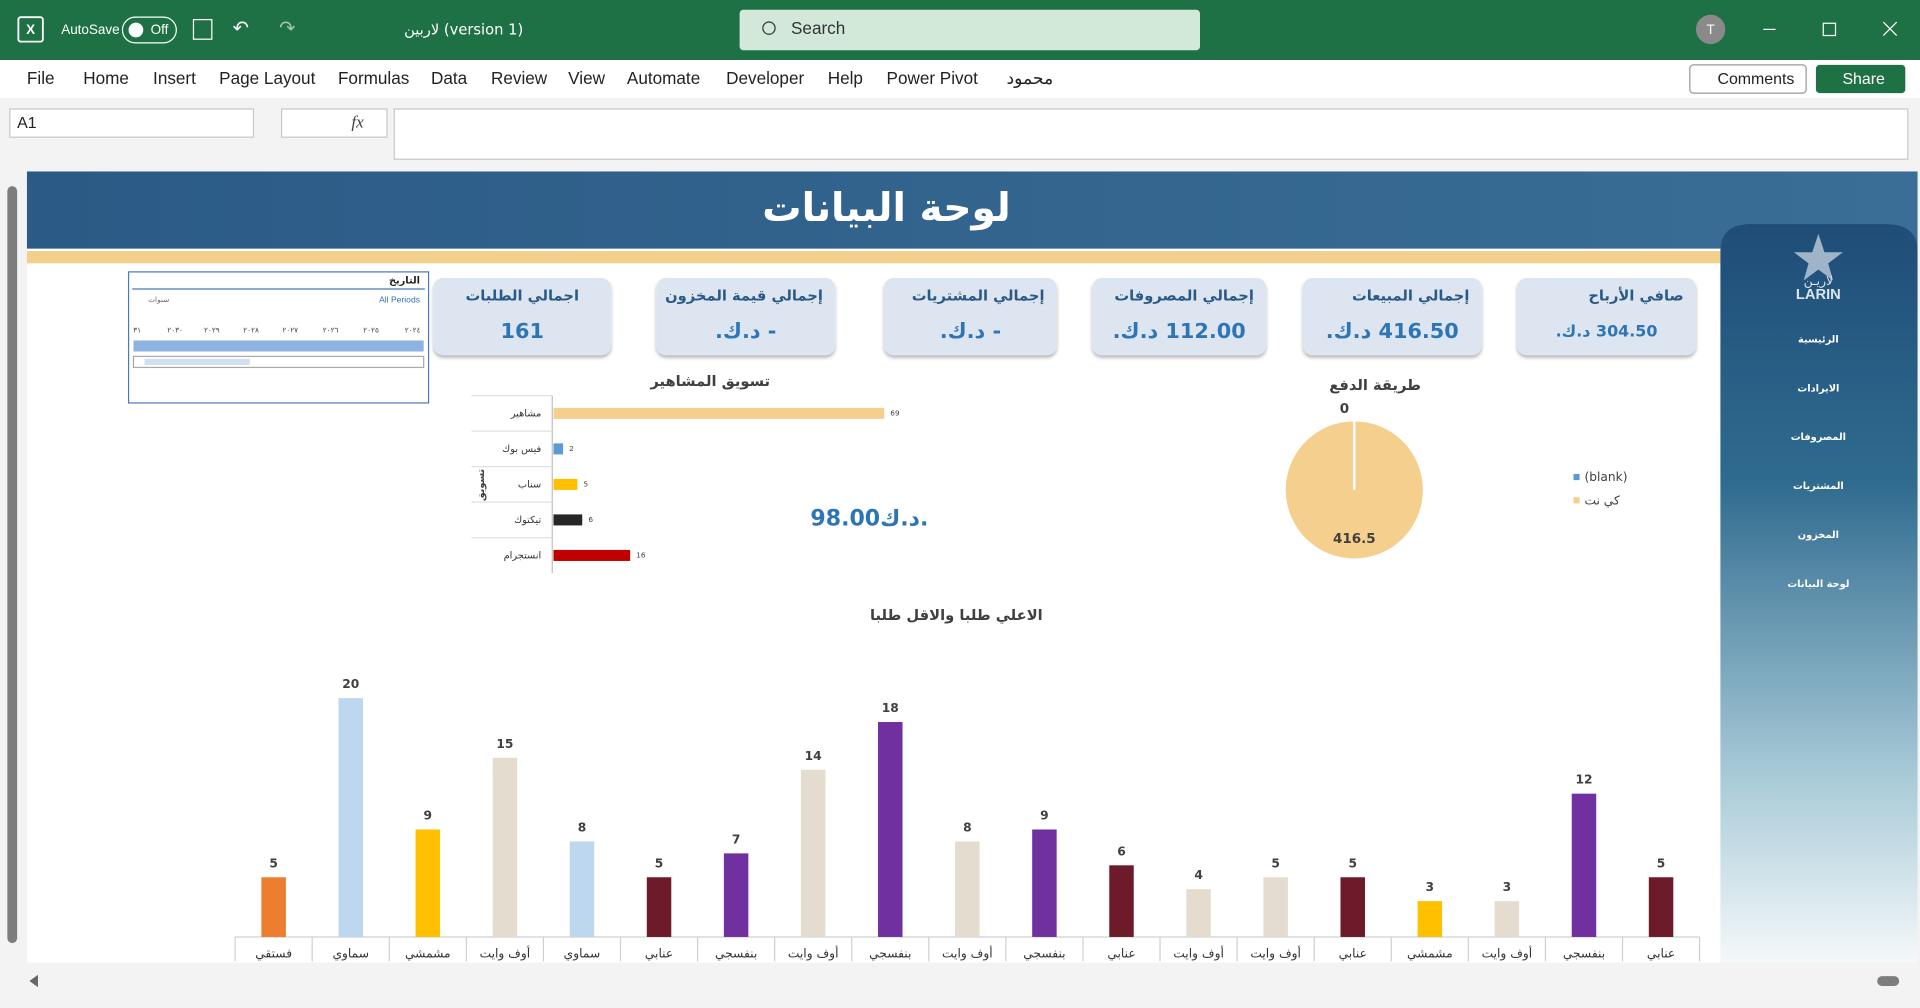  I want to click on slicer-year: ٢٠٢٨, so click(251, 330).